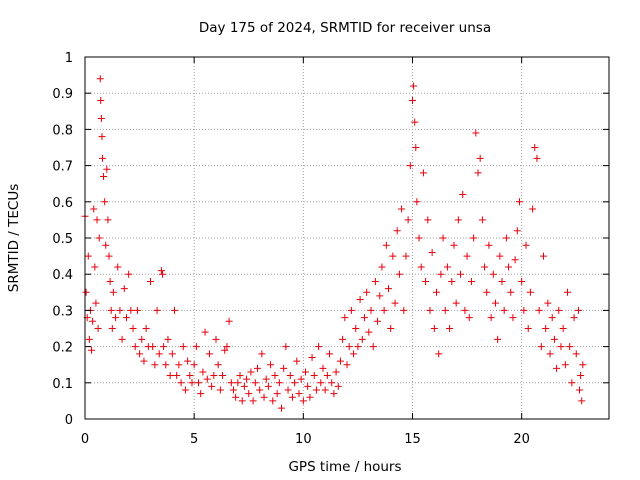 The height and width of the screenshot is (480, 640). Describe the element at coordinates (69, 58) in the screenshot. I see `y-tick-label: 1` at that location.